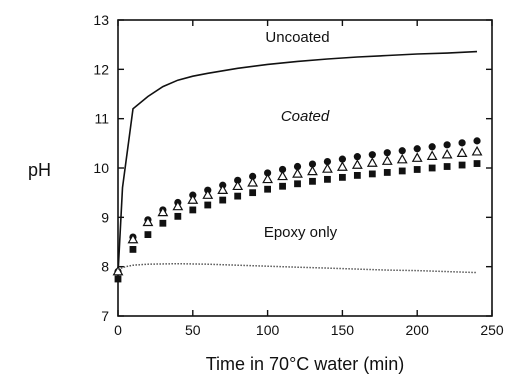  Describe the element at coordinates (118, 330) in the screenshot. I see `x-tick-label: 0` at that location.